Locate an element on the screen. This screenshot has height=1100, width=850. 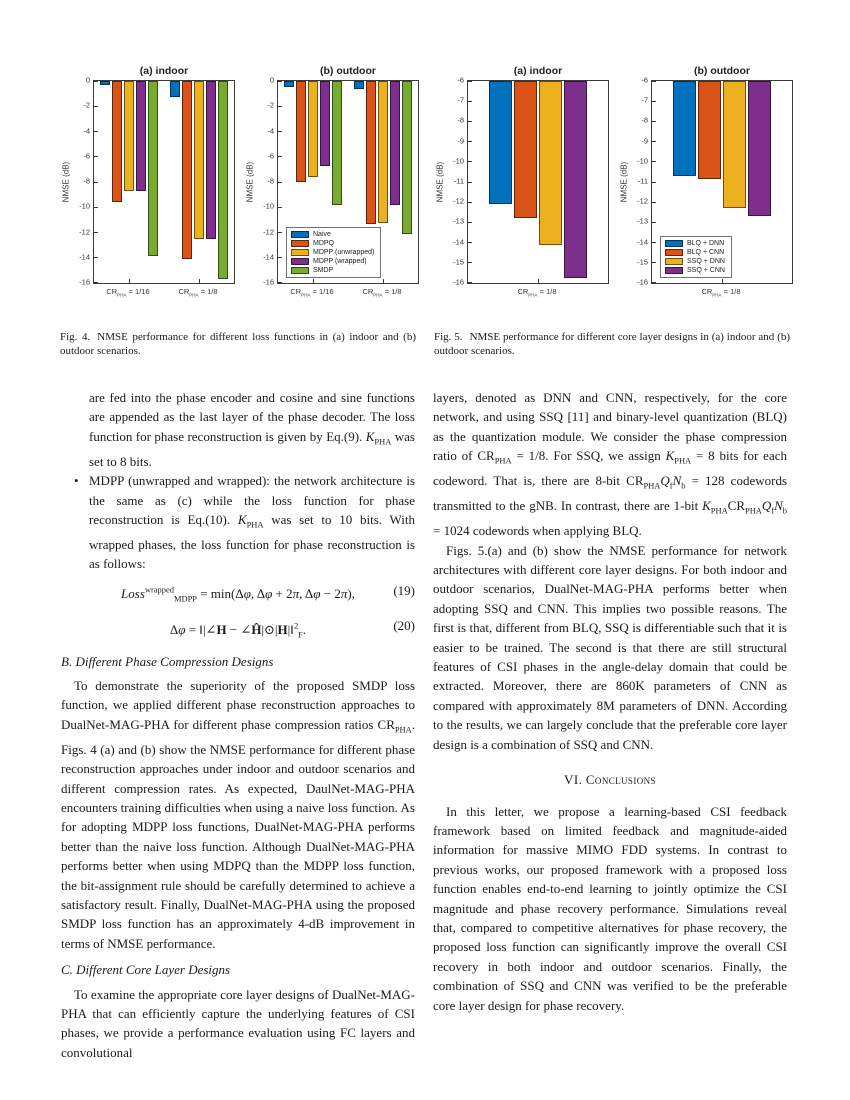
y-tick-label: -16 is located at coordinates (268, 282).